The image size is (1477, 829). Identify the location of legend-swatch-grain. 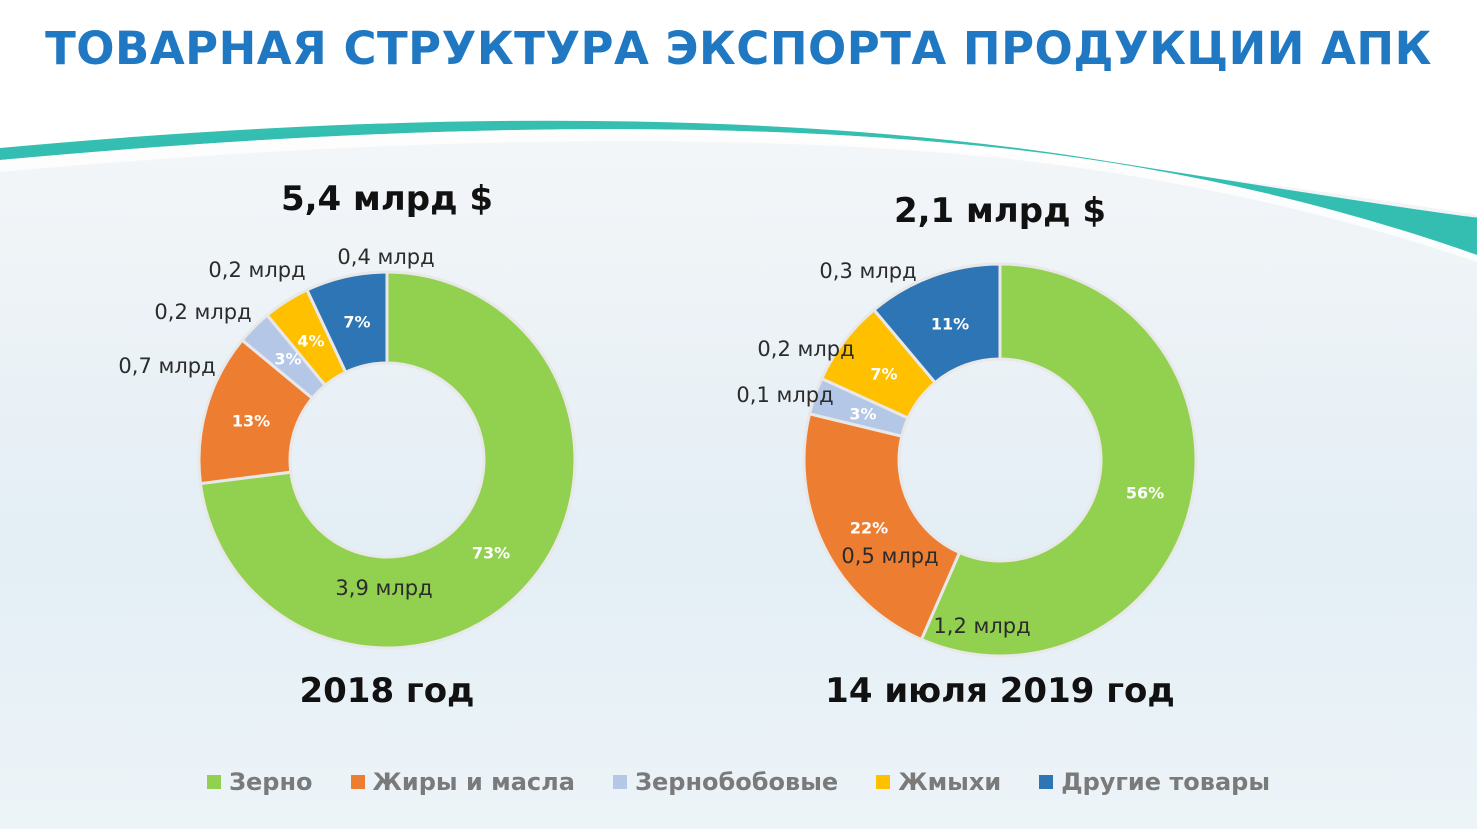
(213, 782).